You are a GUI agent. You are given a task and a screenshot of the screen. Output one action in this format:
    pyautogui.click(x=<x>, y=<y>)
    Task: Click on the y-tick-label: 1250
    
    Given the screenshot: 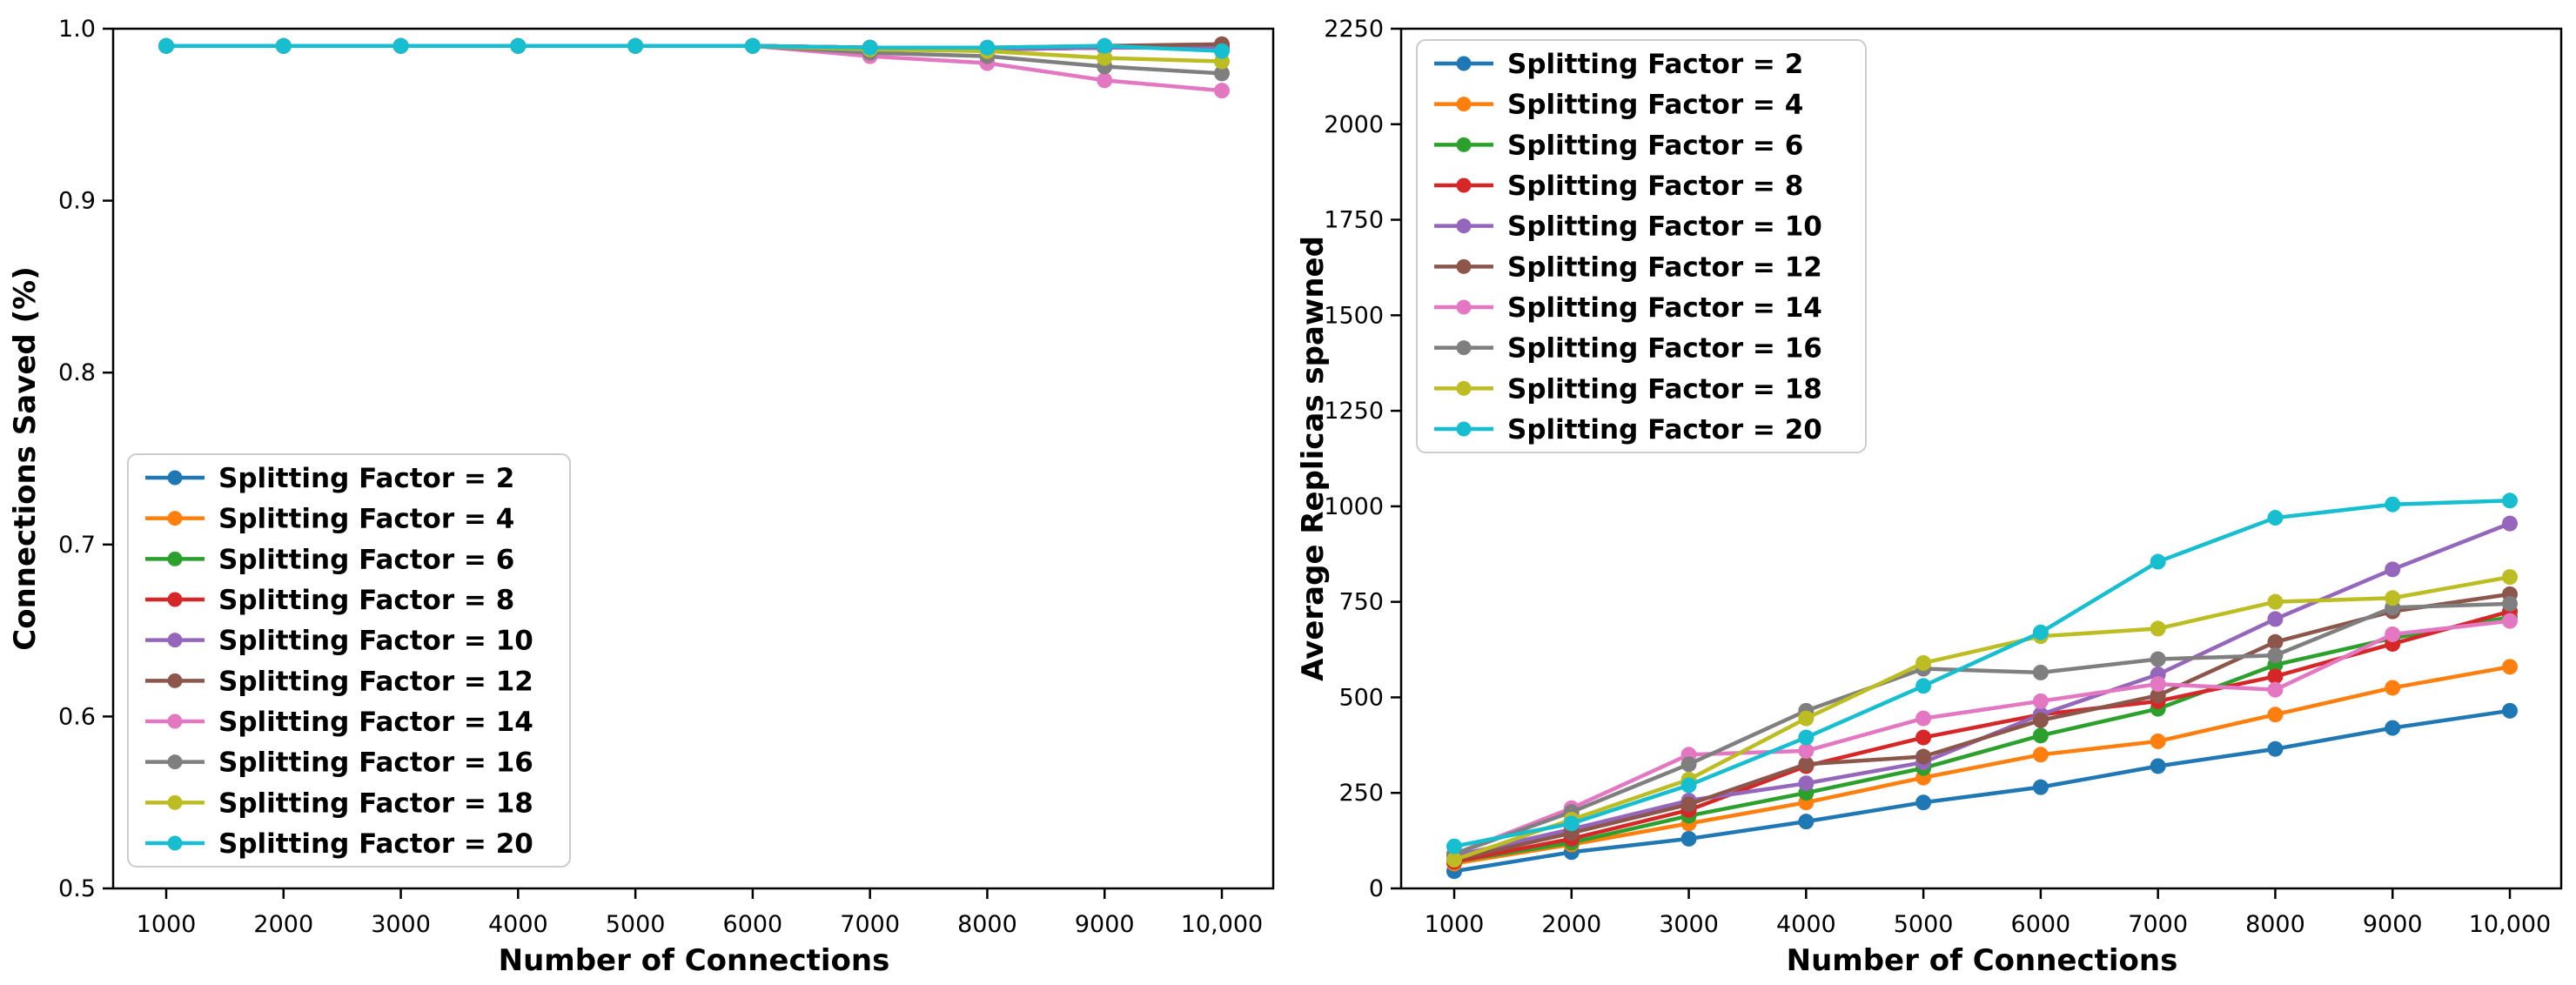 What is the action you would take?
    pyautogui.click(x=1354, y=411)
    